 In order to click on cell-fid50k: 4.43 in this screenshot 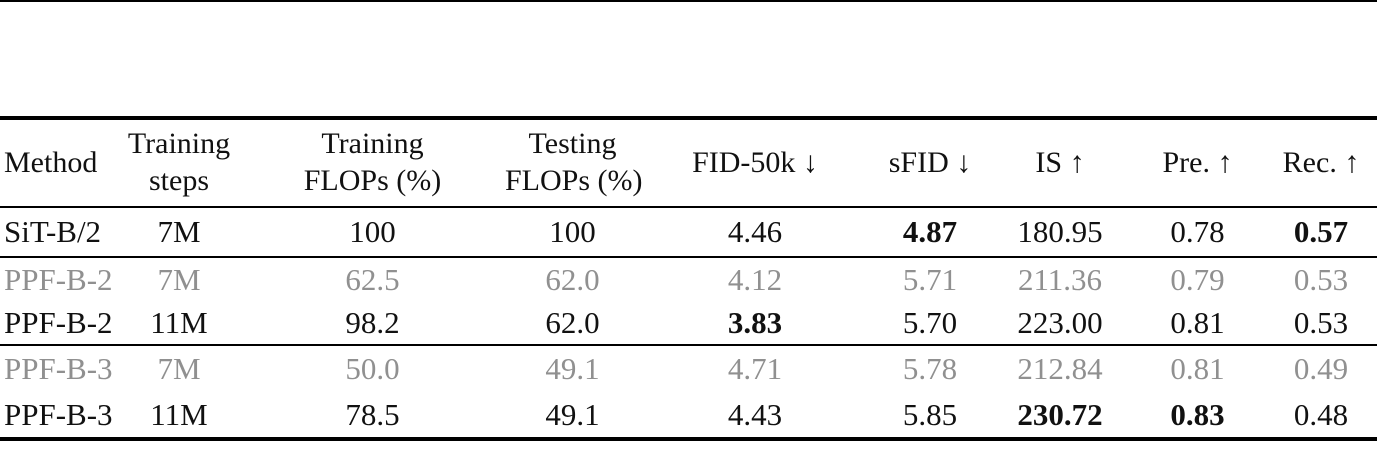, I will do `click(755, 414)`.